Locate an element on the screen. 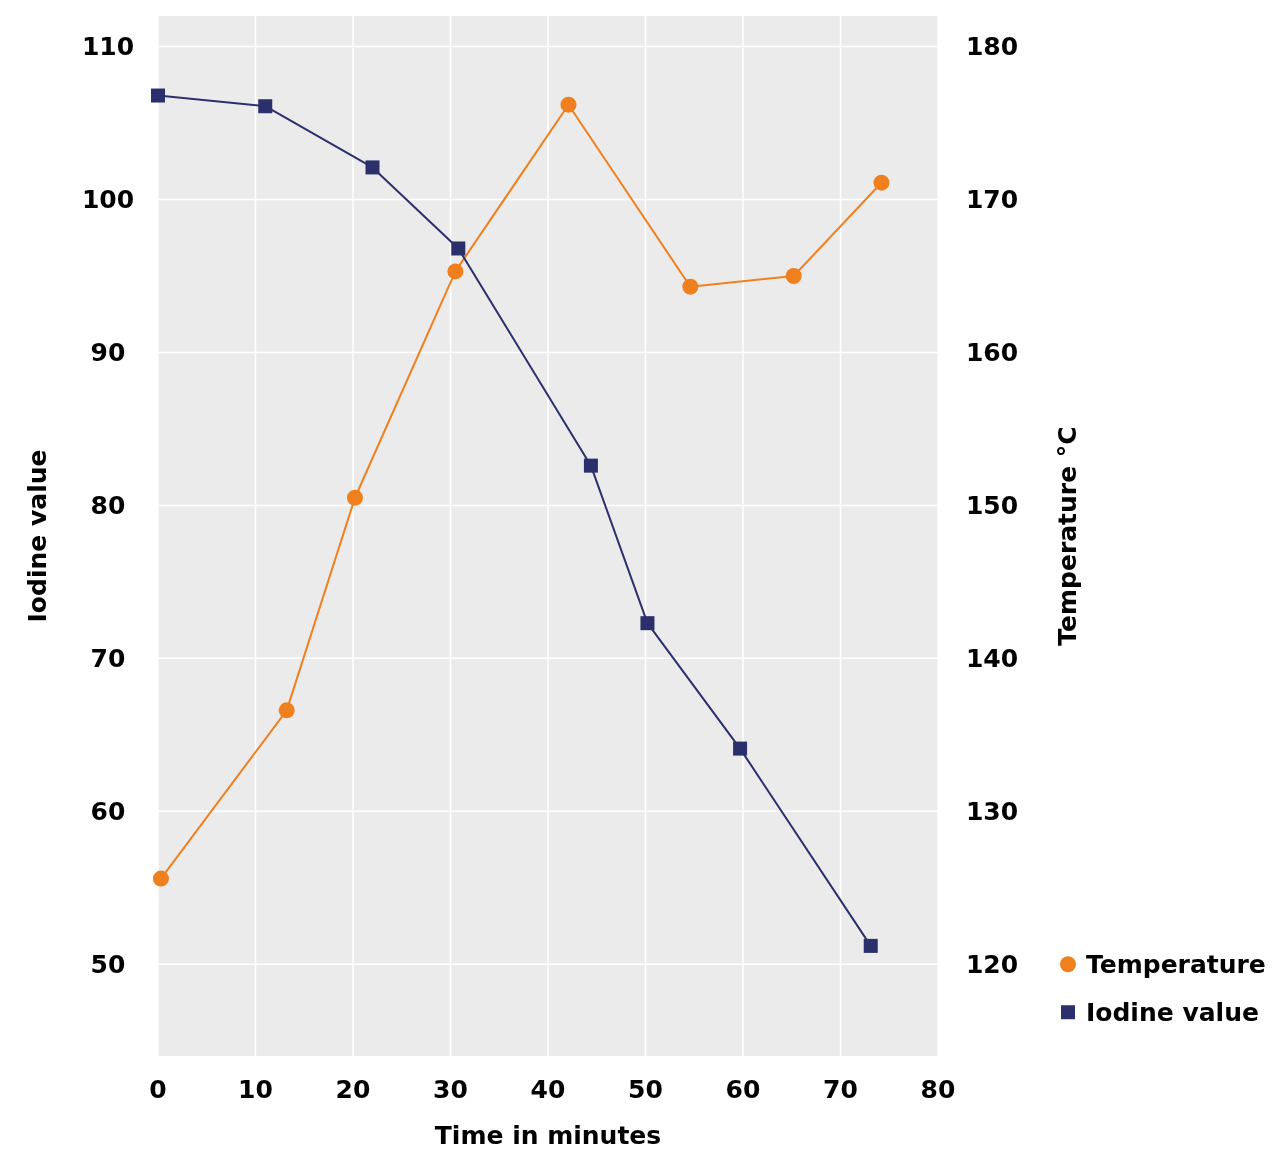 The width and height of the screenshot is (1286, 1153). x-tick-label: 40 is located at coordinates (548, 1089).